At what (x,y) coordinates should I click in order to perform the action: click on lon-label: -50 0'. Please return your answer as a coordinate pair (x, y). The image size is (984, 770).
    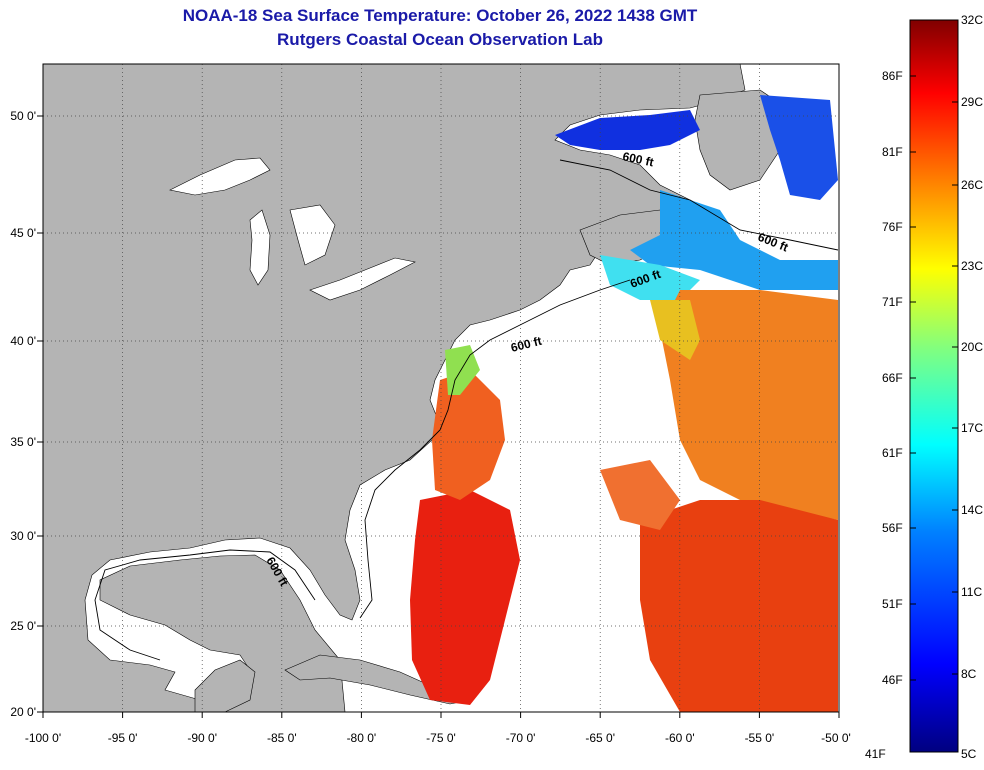
    Looking at the image, I should click on (836, 738).